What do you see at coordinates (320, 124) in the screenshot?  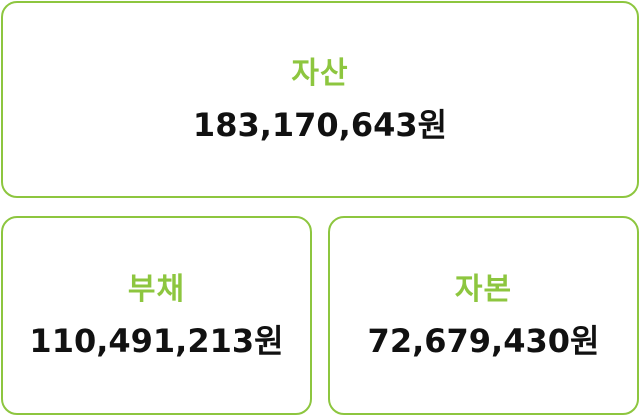 I see `assets-amount: 183,170,643원` at bounding box center [320, 124].